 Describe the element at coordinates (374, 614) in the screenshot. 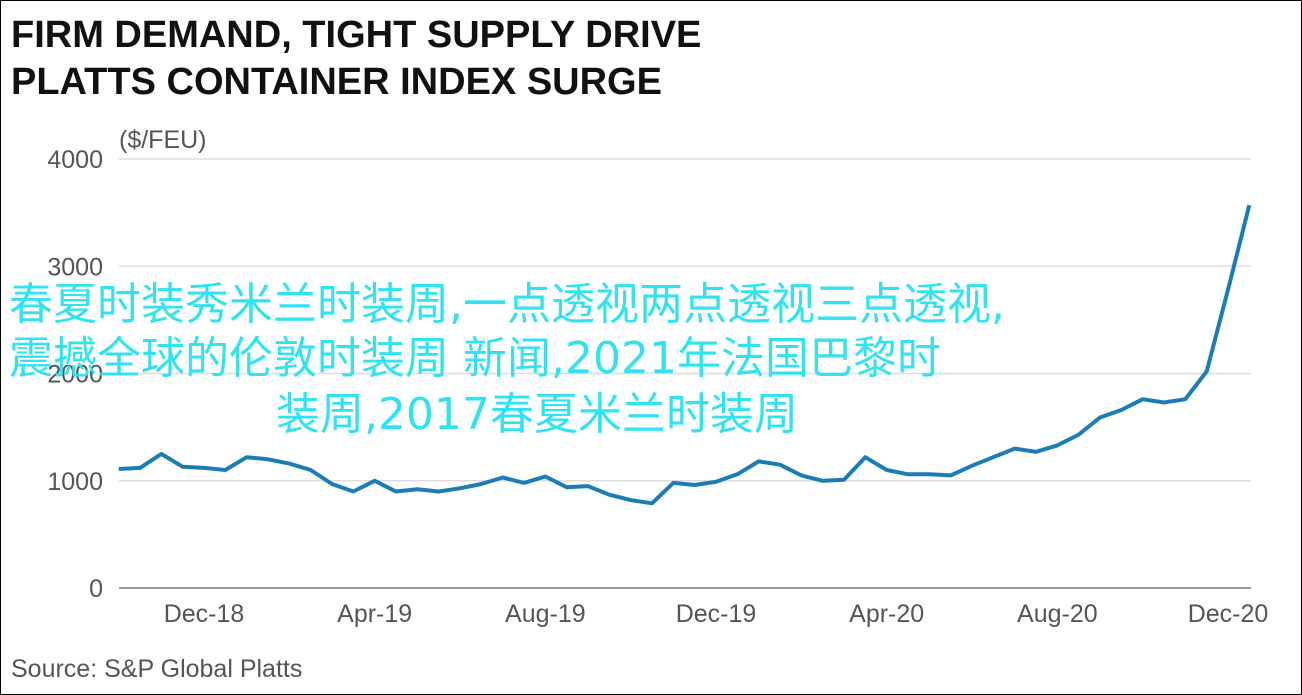

I see `x-tick-label: Apr-19` at that location.